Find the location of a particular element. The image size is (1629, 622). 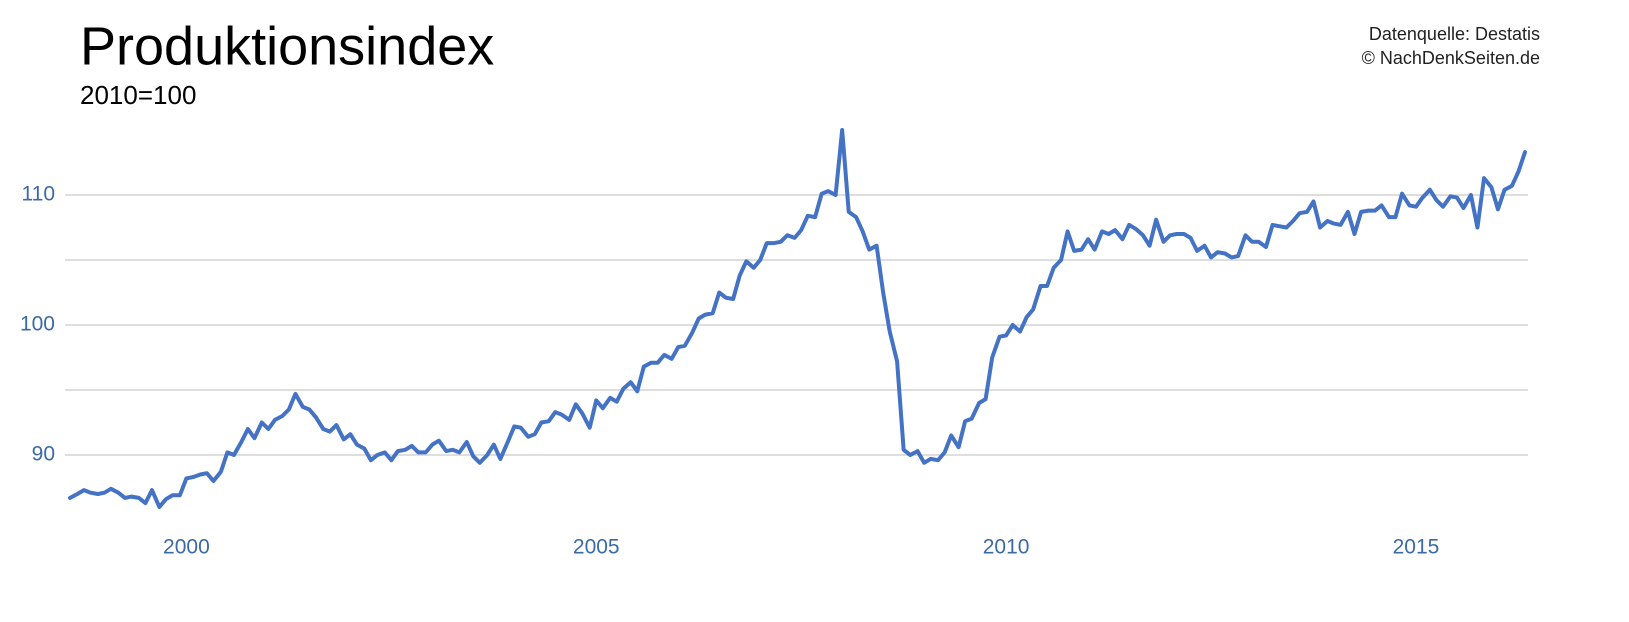

x-tick-label: 2005 is located at coordinates (596, 547).